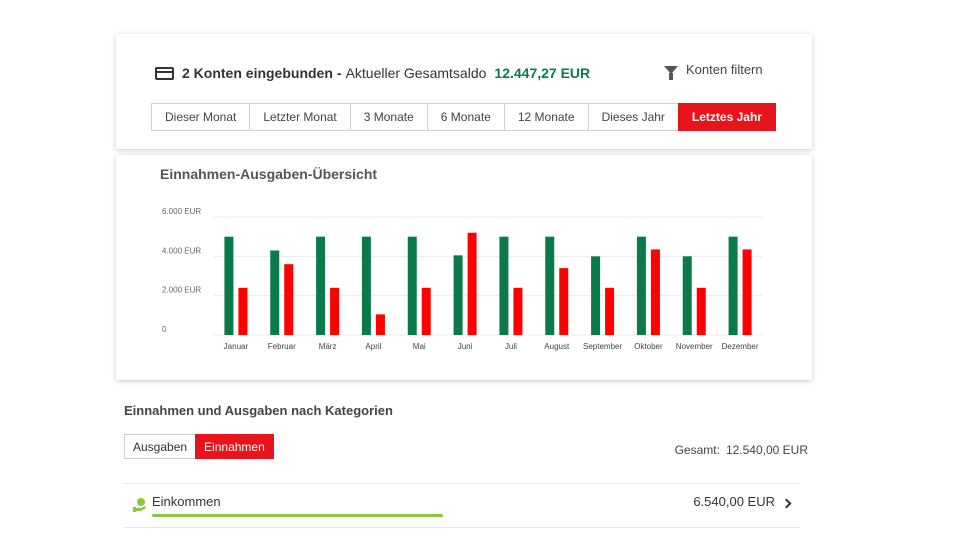  Describe the element at coordinates (766, 450) in the screenshot. I see `total-value: 12.540,00 EUR` at that location.